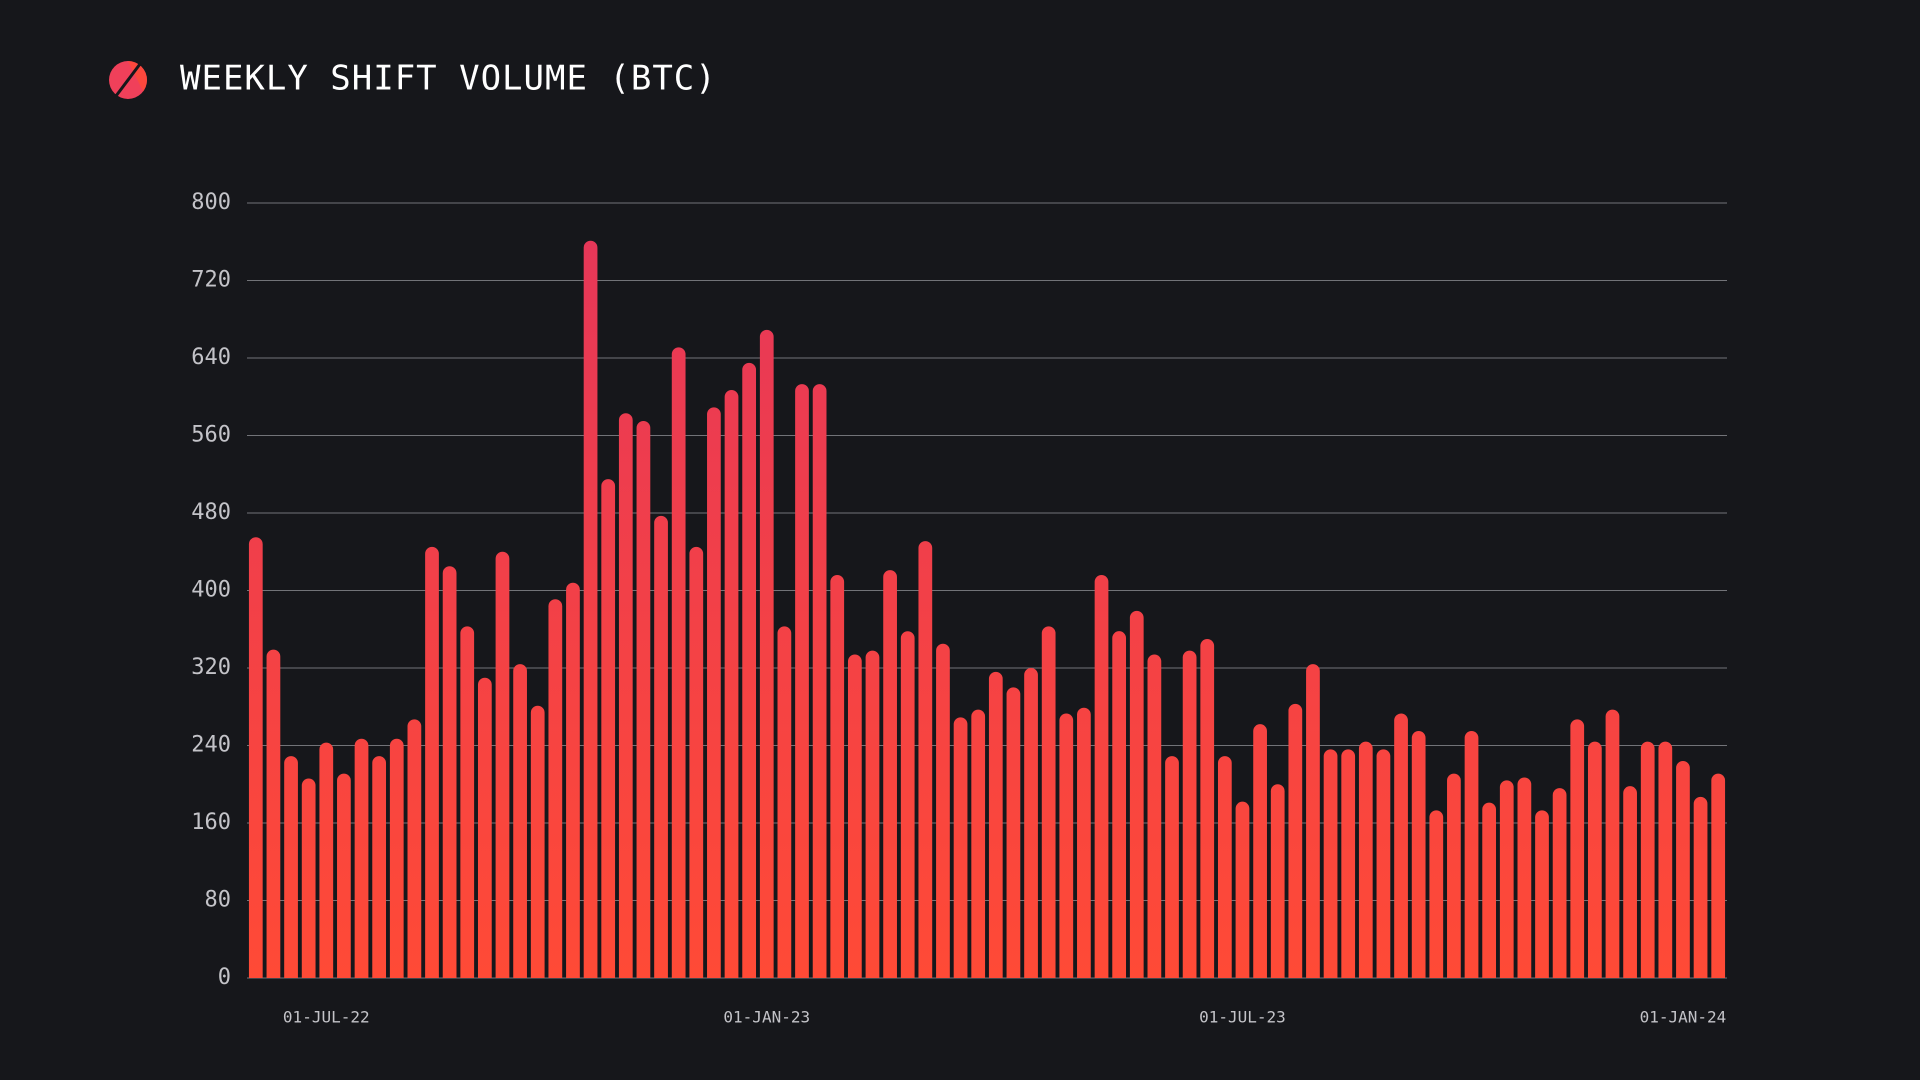 This screenshot has width=1920, height=1080. I want to click on y-tick-label: 160, so click(211, 822).